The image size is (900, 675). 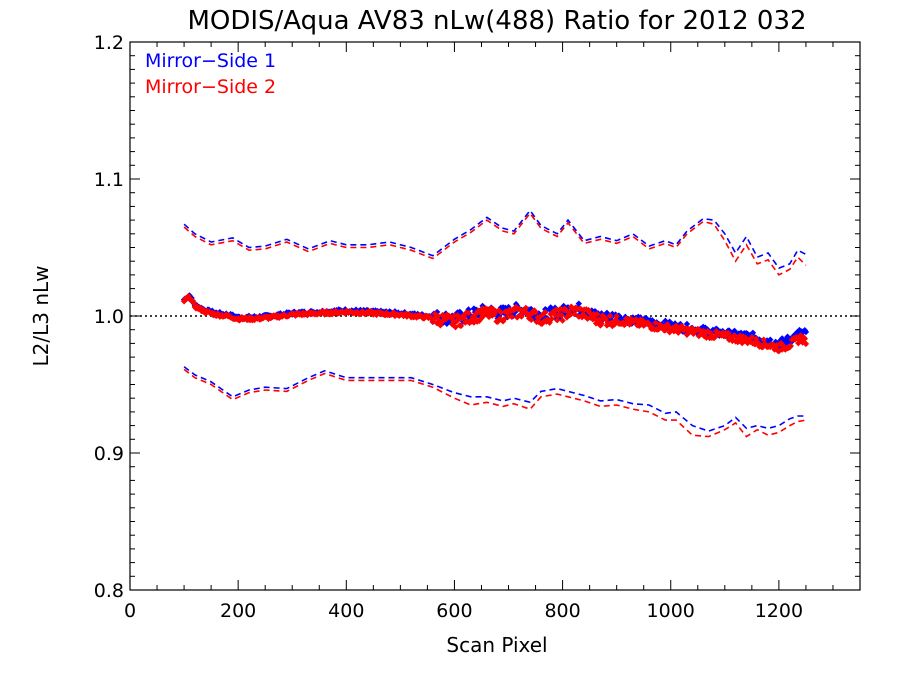 What do you see at coordinates (495, 239) in the screenshot?
I see `series-1-upper-line` at bounding box center [495, 239].